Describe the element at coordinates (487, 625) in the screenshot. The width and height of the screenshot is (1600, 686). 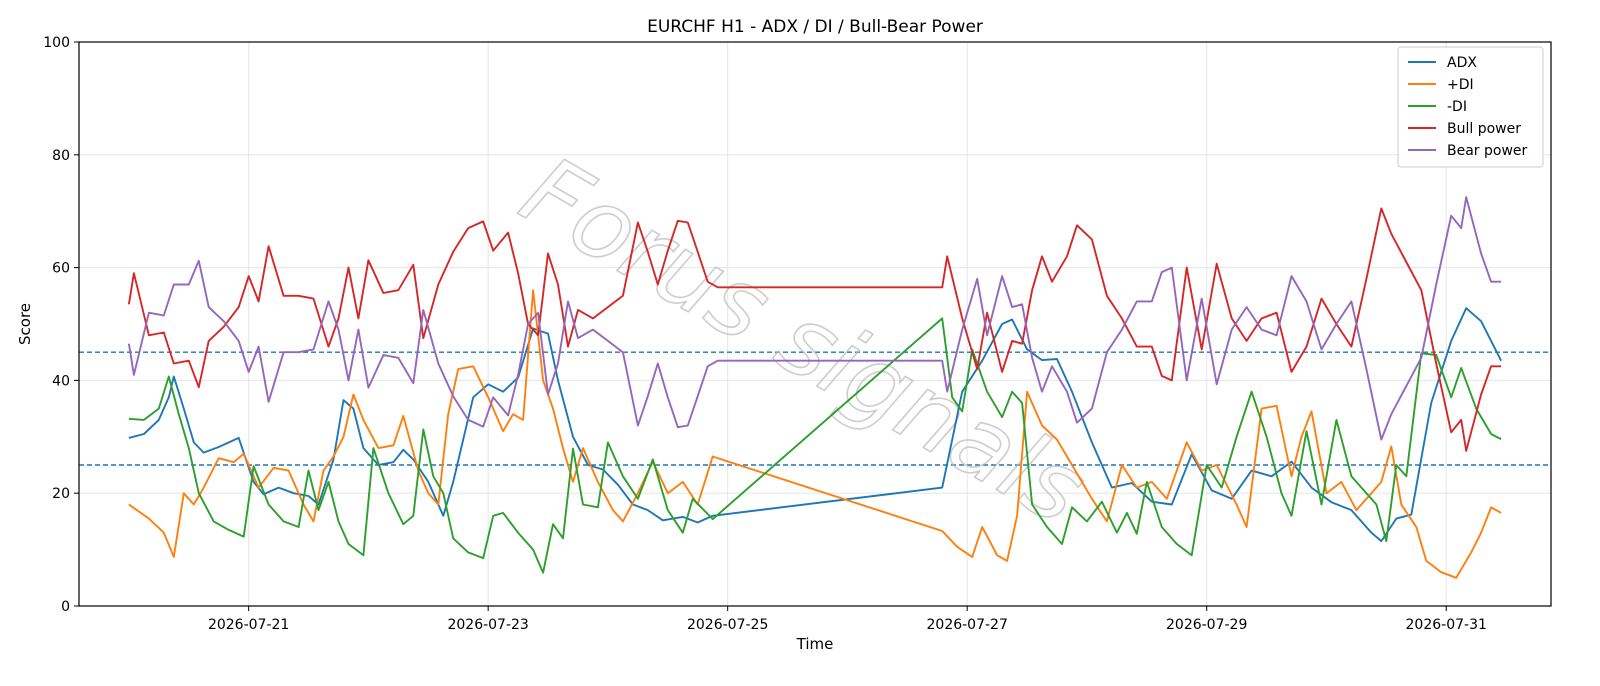
I see `x-tick-label: 2026-07-23` at that location.